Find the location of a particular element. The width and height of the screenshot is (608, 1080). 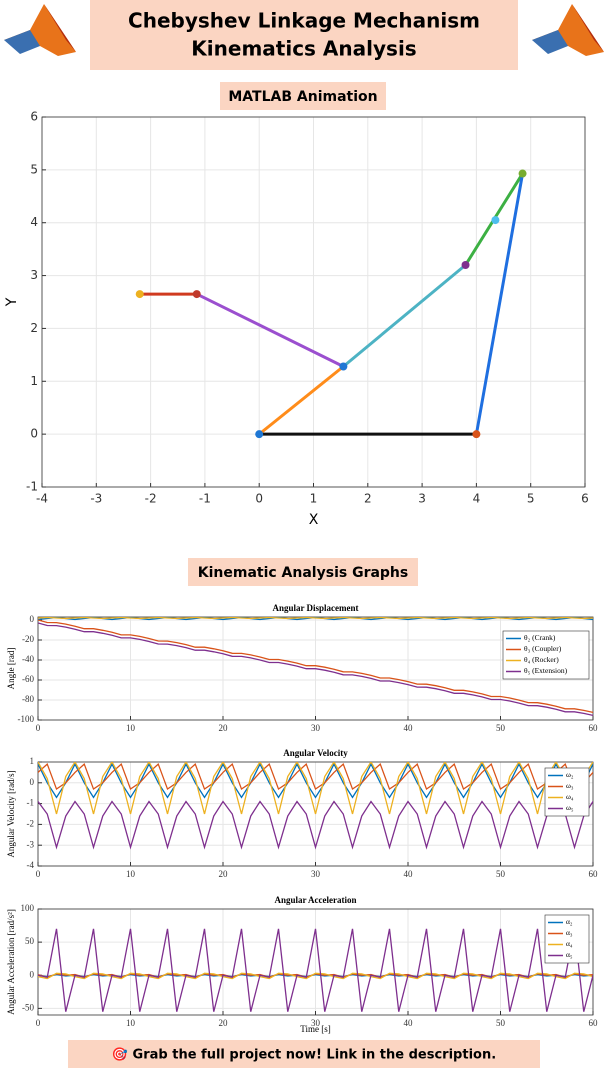

x-tick-label: 1 is located at coordinates (314, 499).